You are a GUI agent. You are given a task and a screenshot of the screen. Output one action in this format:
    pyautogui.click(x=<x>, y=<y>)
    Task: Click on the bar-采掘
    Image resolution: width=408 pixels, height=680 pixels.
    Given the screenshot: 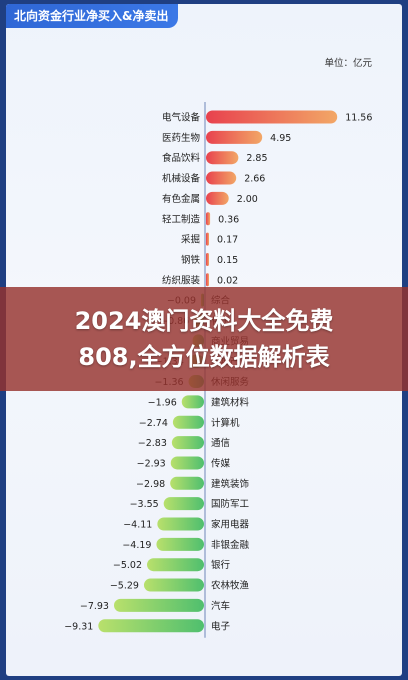 What is the action you would take?
    pyautogui.click(x=207, y=239)
    